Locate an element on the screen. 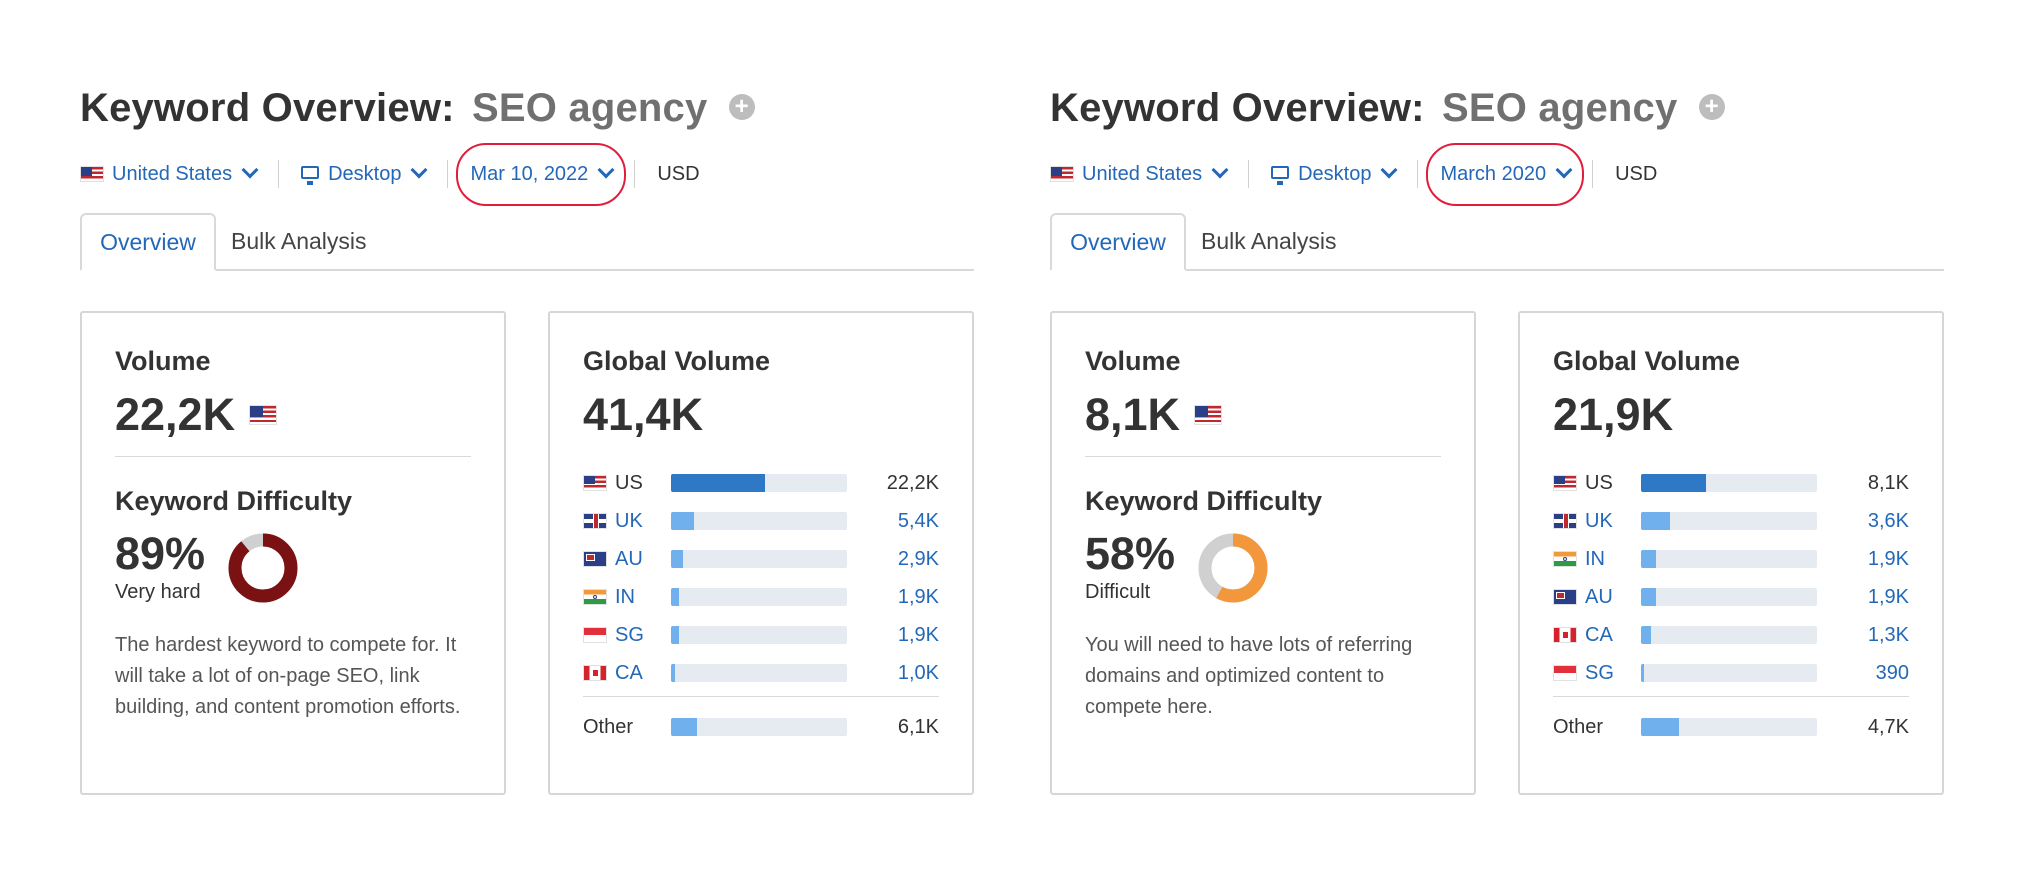 The height and width of the screenshot is (892, 2020). country-volume-row: SG 390 is located at coordinates (1731, 673).